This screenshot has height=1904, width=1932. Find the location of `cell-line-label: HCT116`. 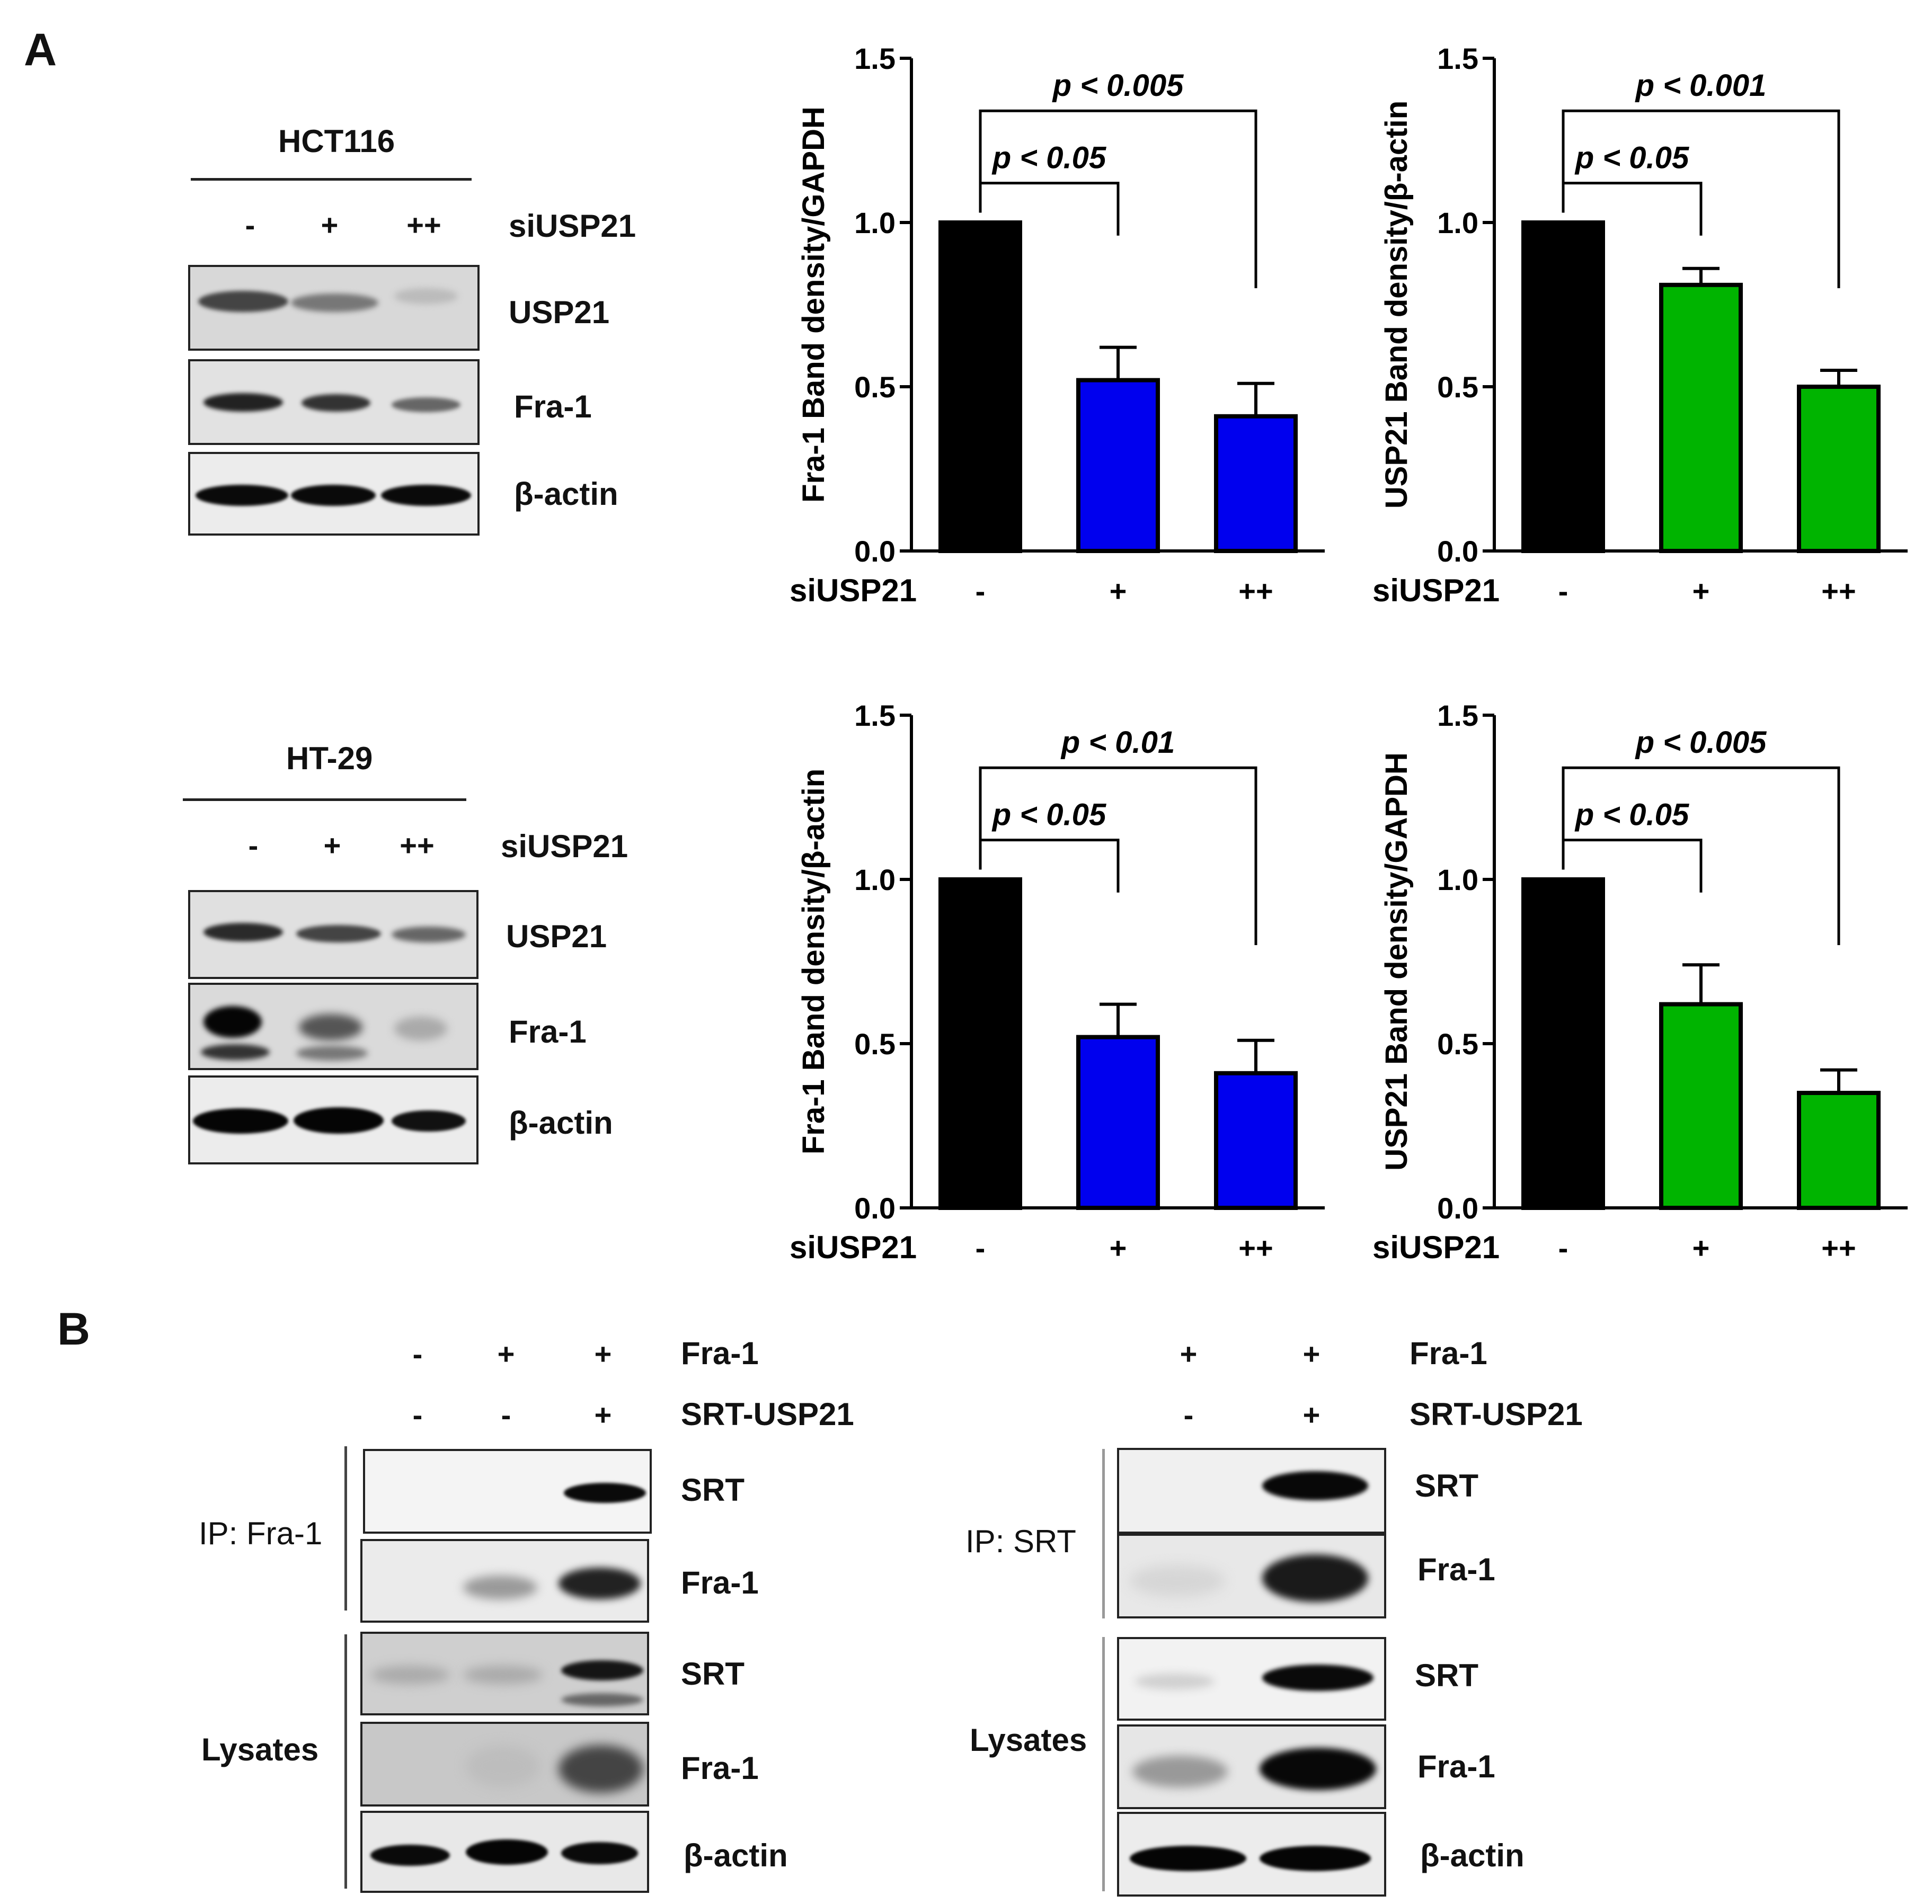

cell-line-label: HCT116 is located at coordinates (337, 141).